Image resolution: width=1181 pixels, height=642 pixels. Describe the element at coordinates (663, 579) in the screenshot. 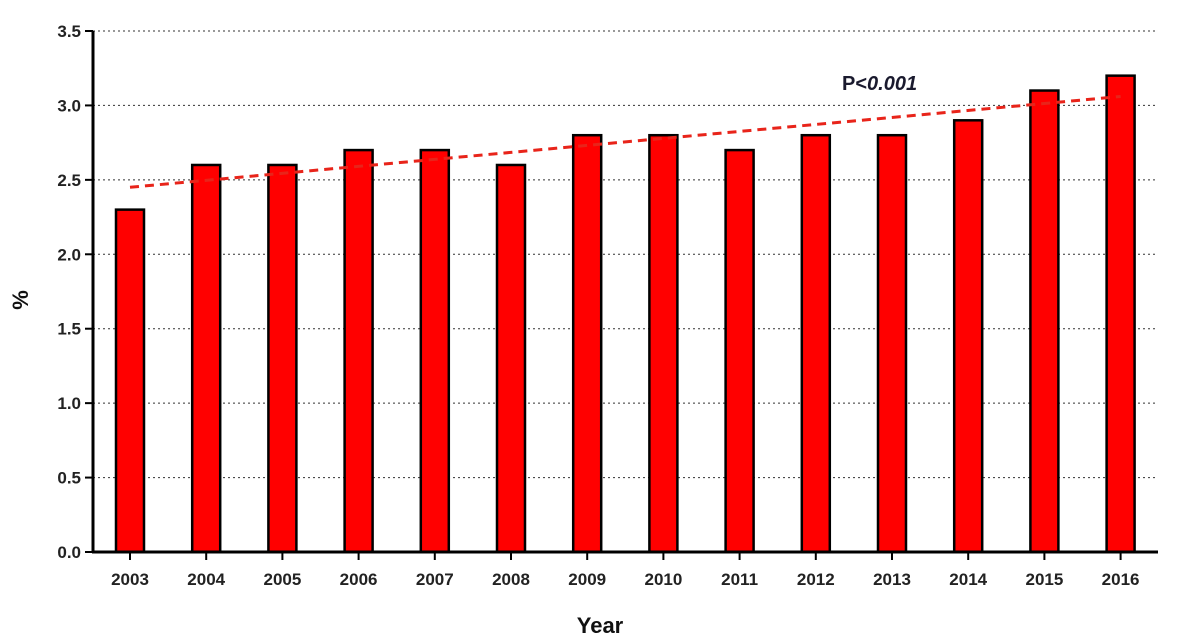

I see `x-tick-label: 2010` at that location.